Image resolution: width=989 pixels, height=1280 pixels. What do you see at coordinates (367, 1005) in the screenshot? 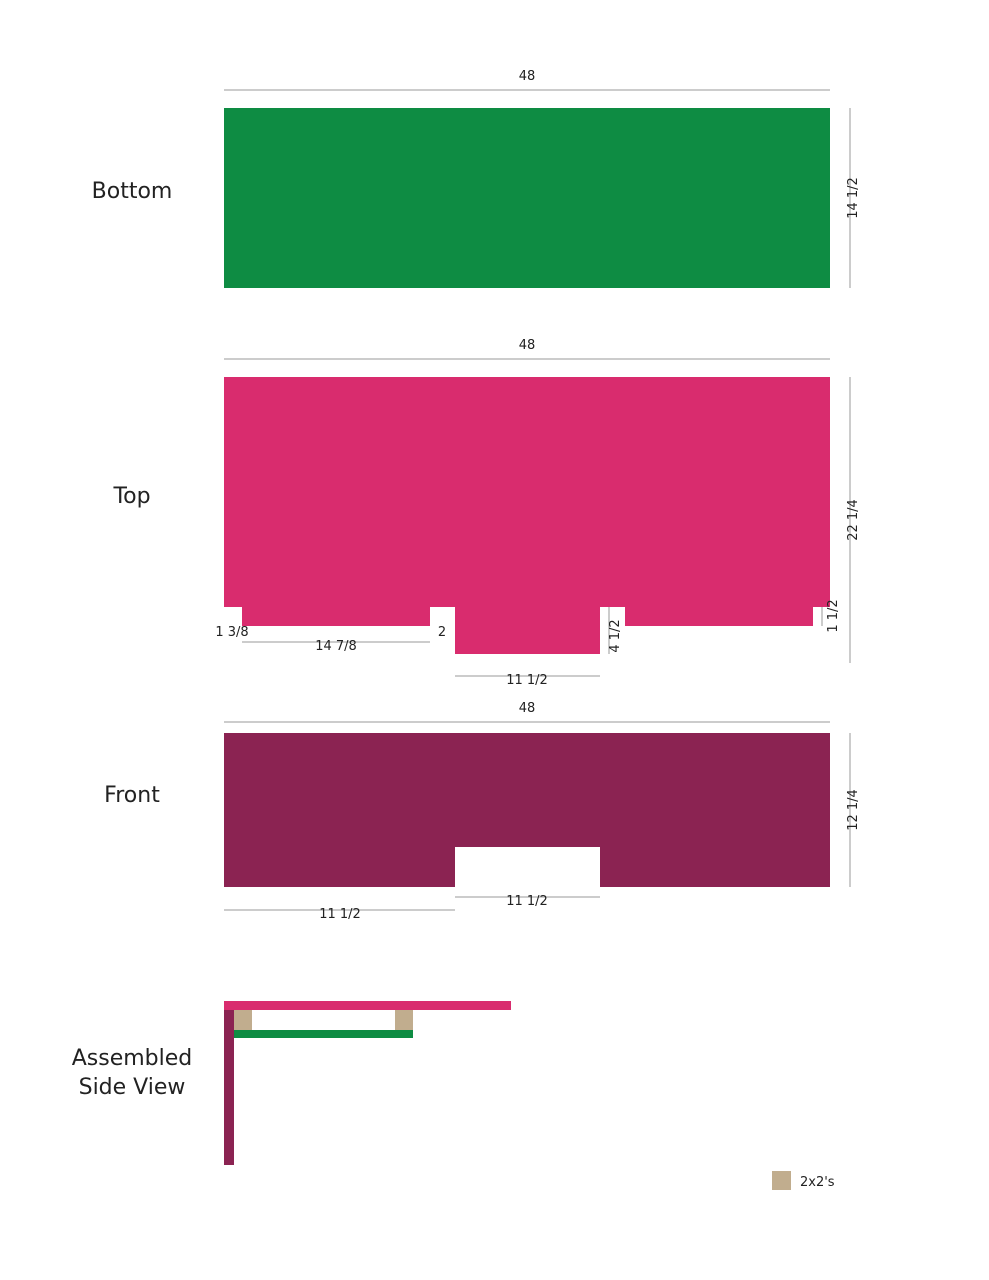
I see `assembled-top-piece` at bounding box center [367, 1005].